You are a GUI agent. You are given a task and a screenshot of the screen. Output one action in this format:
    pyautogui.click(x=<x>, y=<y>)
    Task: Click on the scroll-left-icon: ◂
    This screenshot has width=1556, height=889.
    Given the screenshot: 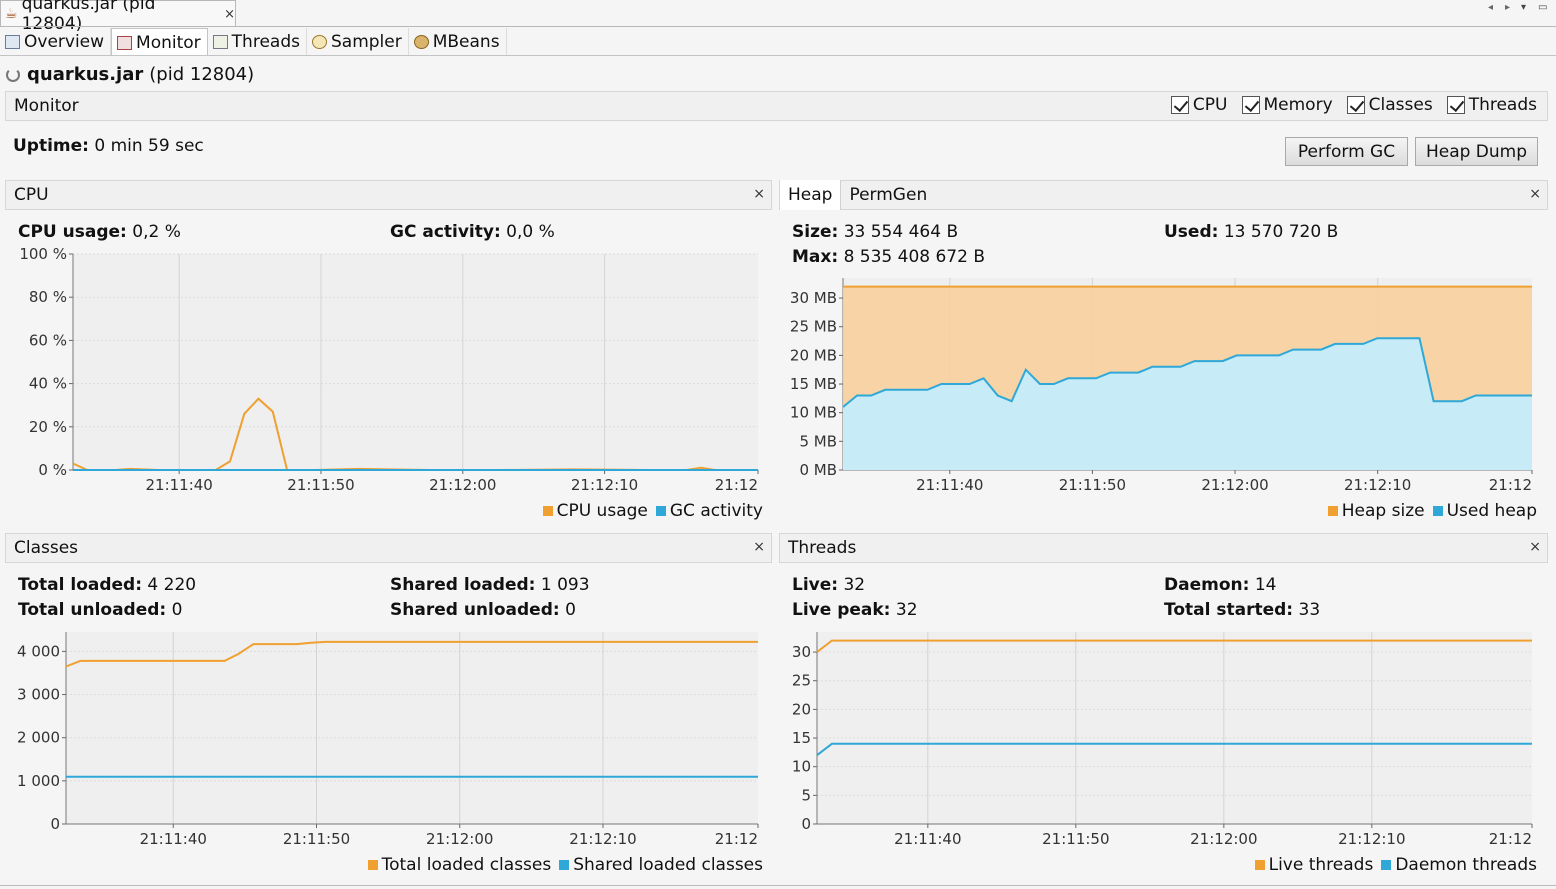 What is the action you would take?
    pyautogui.click(x=1491, y=7)
    